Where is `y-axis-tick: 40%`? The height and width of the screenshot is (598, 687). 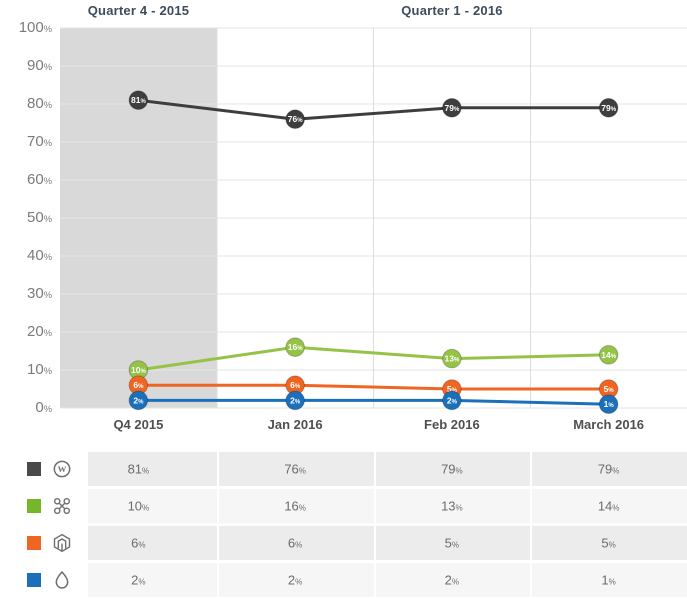 y-axis-tick: 40% is located at coordinates (26, 256).